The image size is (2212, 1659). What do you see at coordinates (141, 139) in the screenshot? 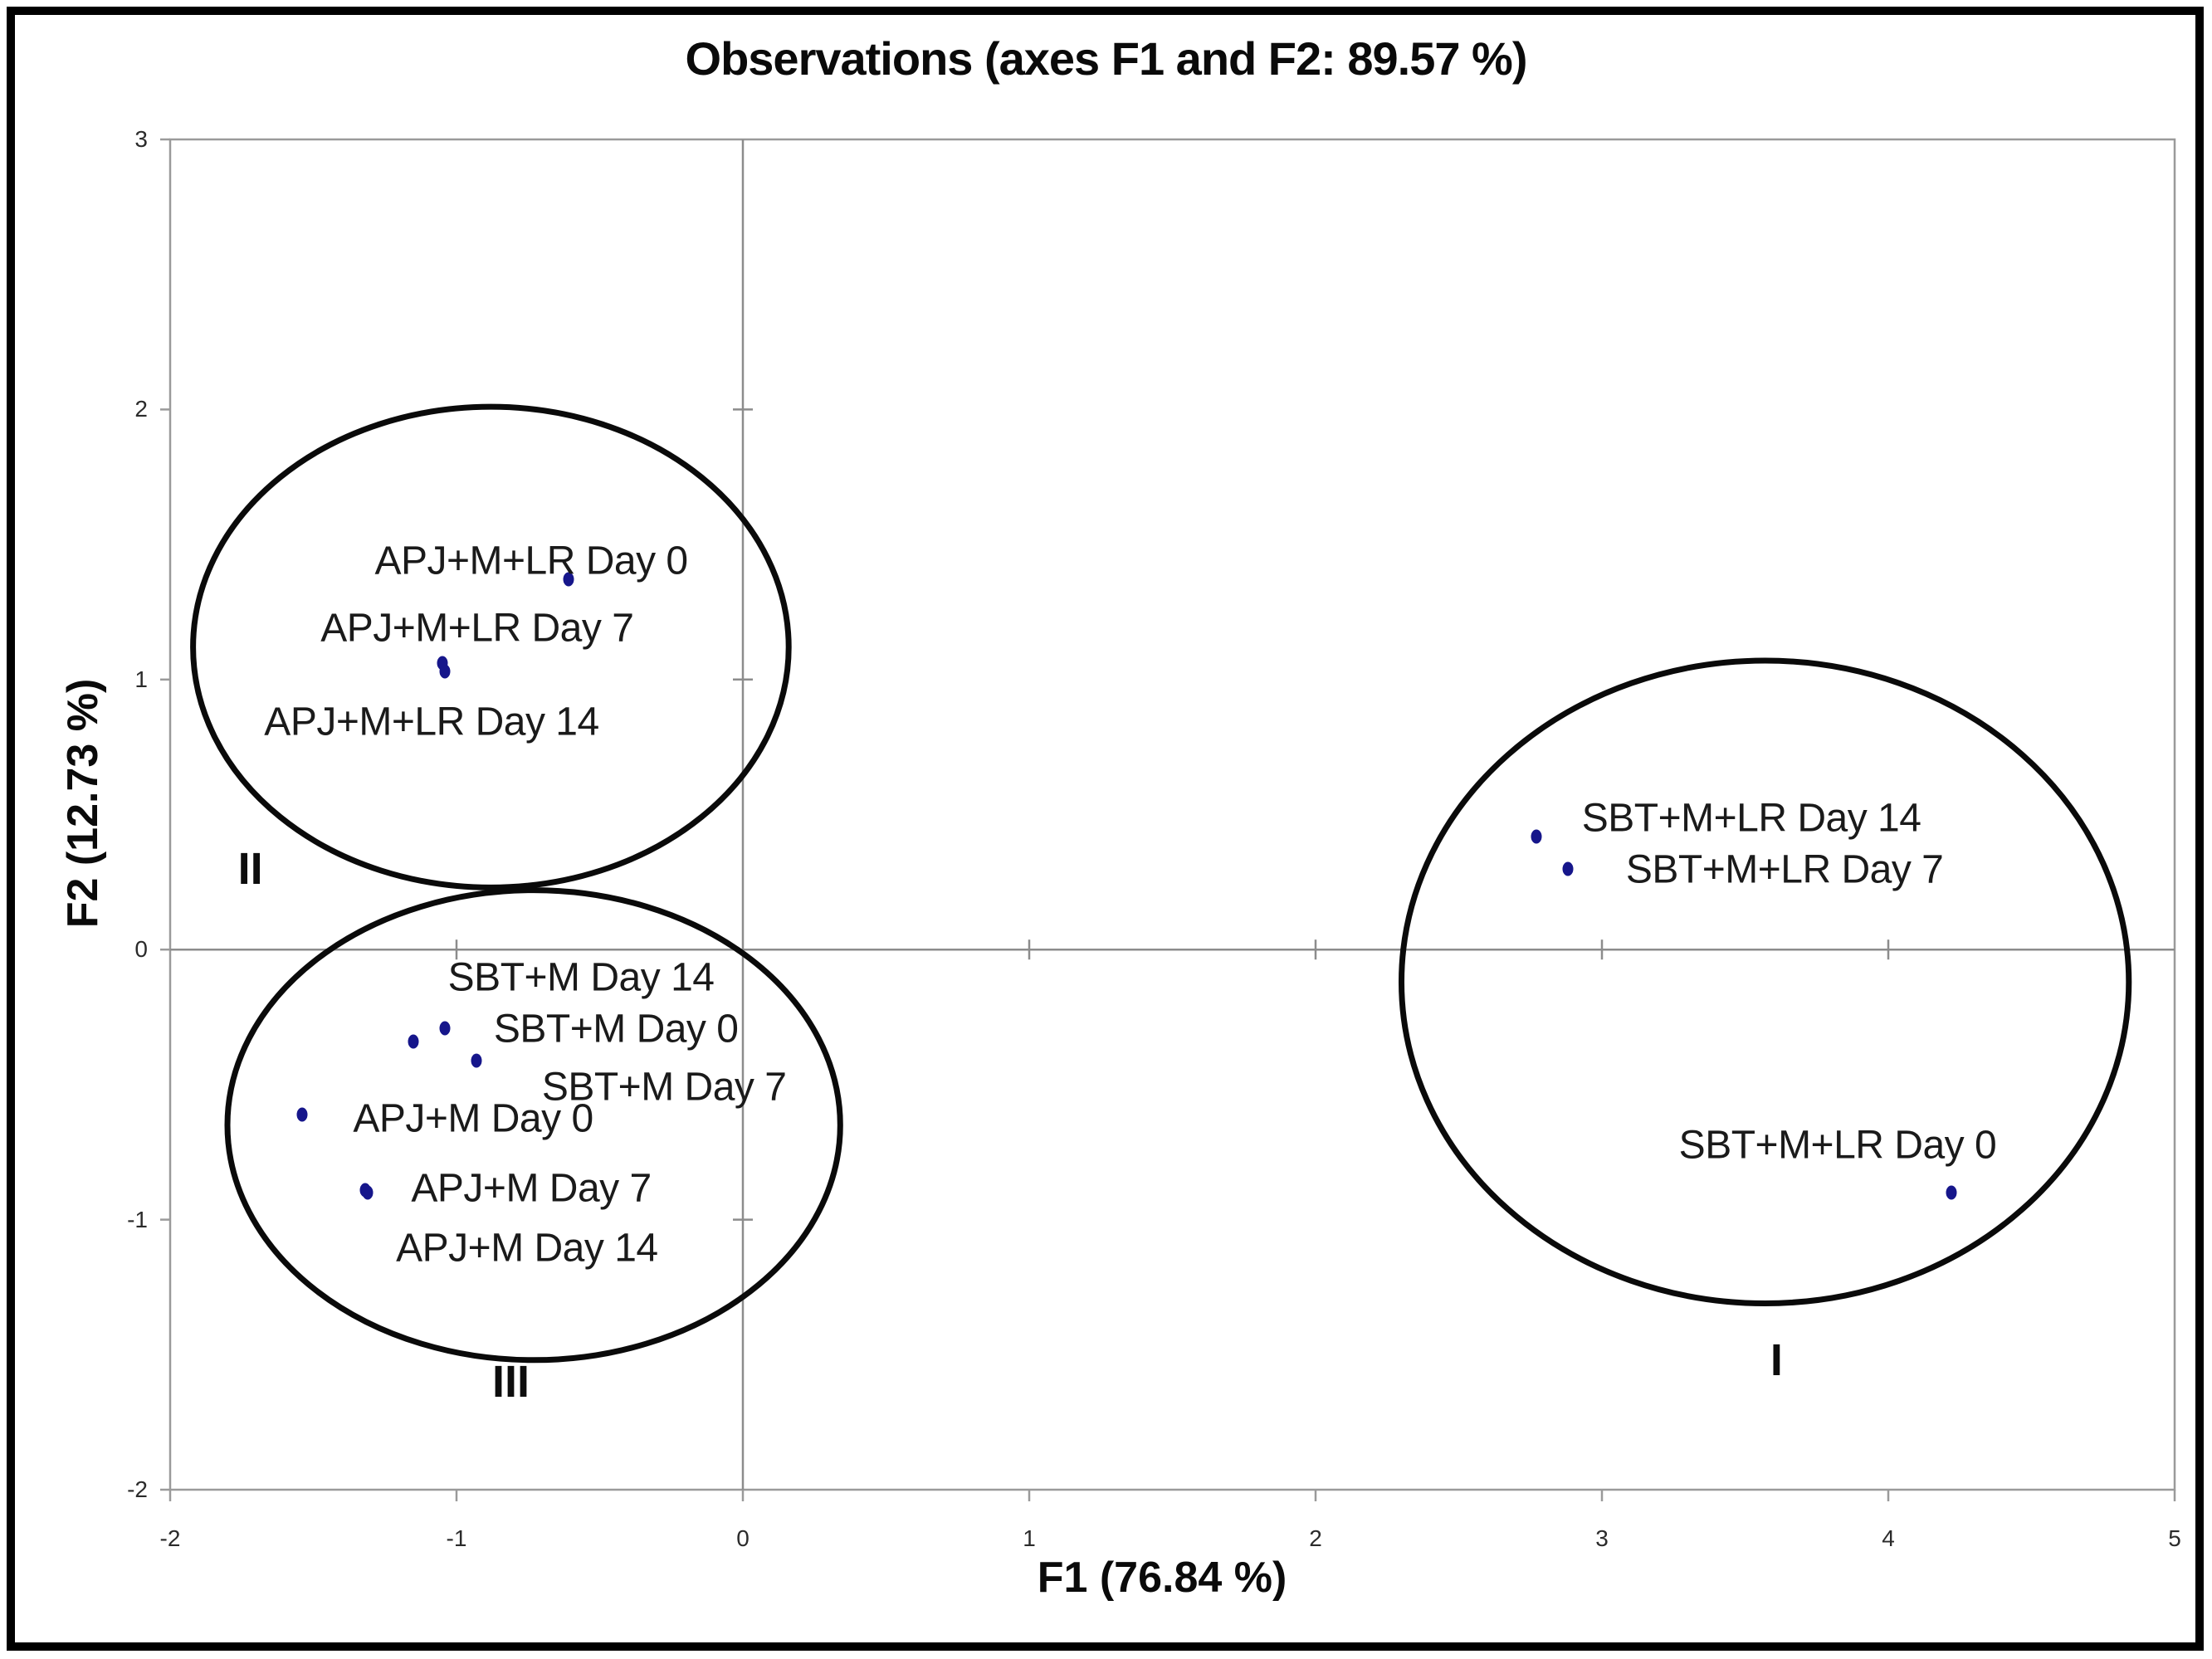
I see `y-tick-label: 3` at bounding box center [141, 139].